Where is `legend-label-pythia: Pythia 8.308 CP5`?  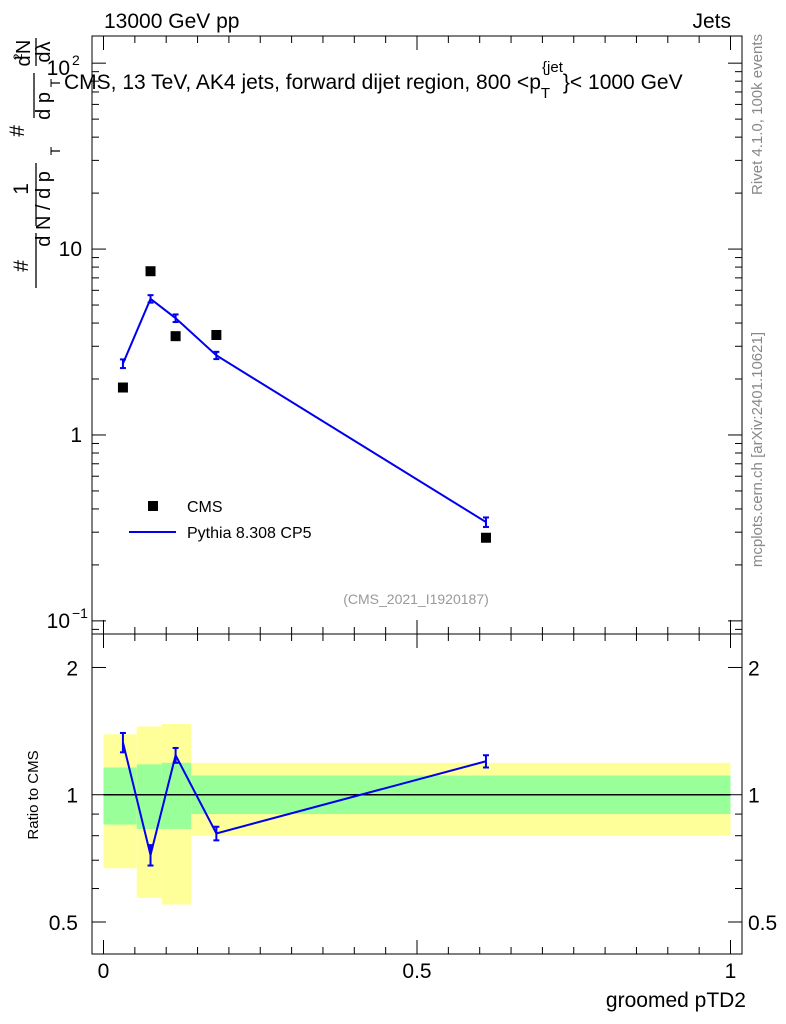 legend-label-pythia: Pythia 8.308 CP5 is located at coordinates (249, 533).